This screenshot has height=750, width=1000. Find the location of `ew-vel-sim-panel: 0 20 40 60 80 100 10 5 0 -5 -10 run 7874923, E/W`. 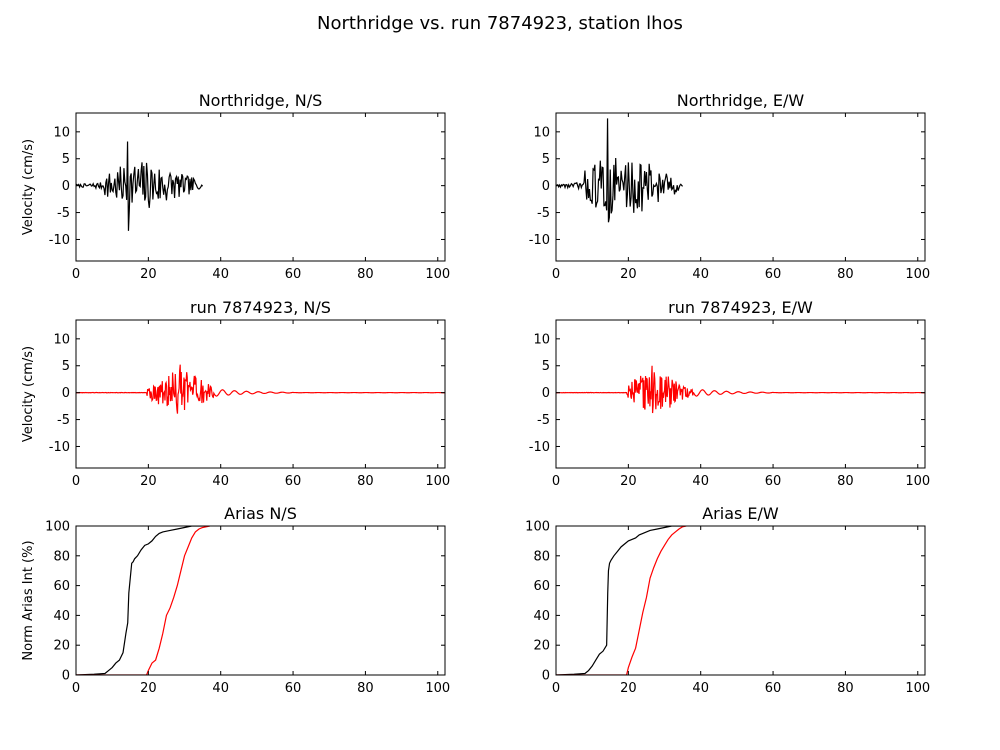

ew-vel-sim-panel: 0 20 40 60 80 100 10 5 0 -5 -10 run 7874923, E/W is located at coordinates (729, 393).